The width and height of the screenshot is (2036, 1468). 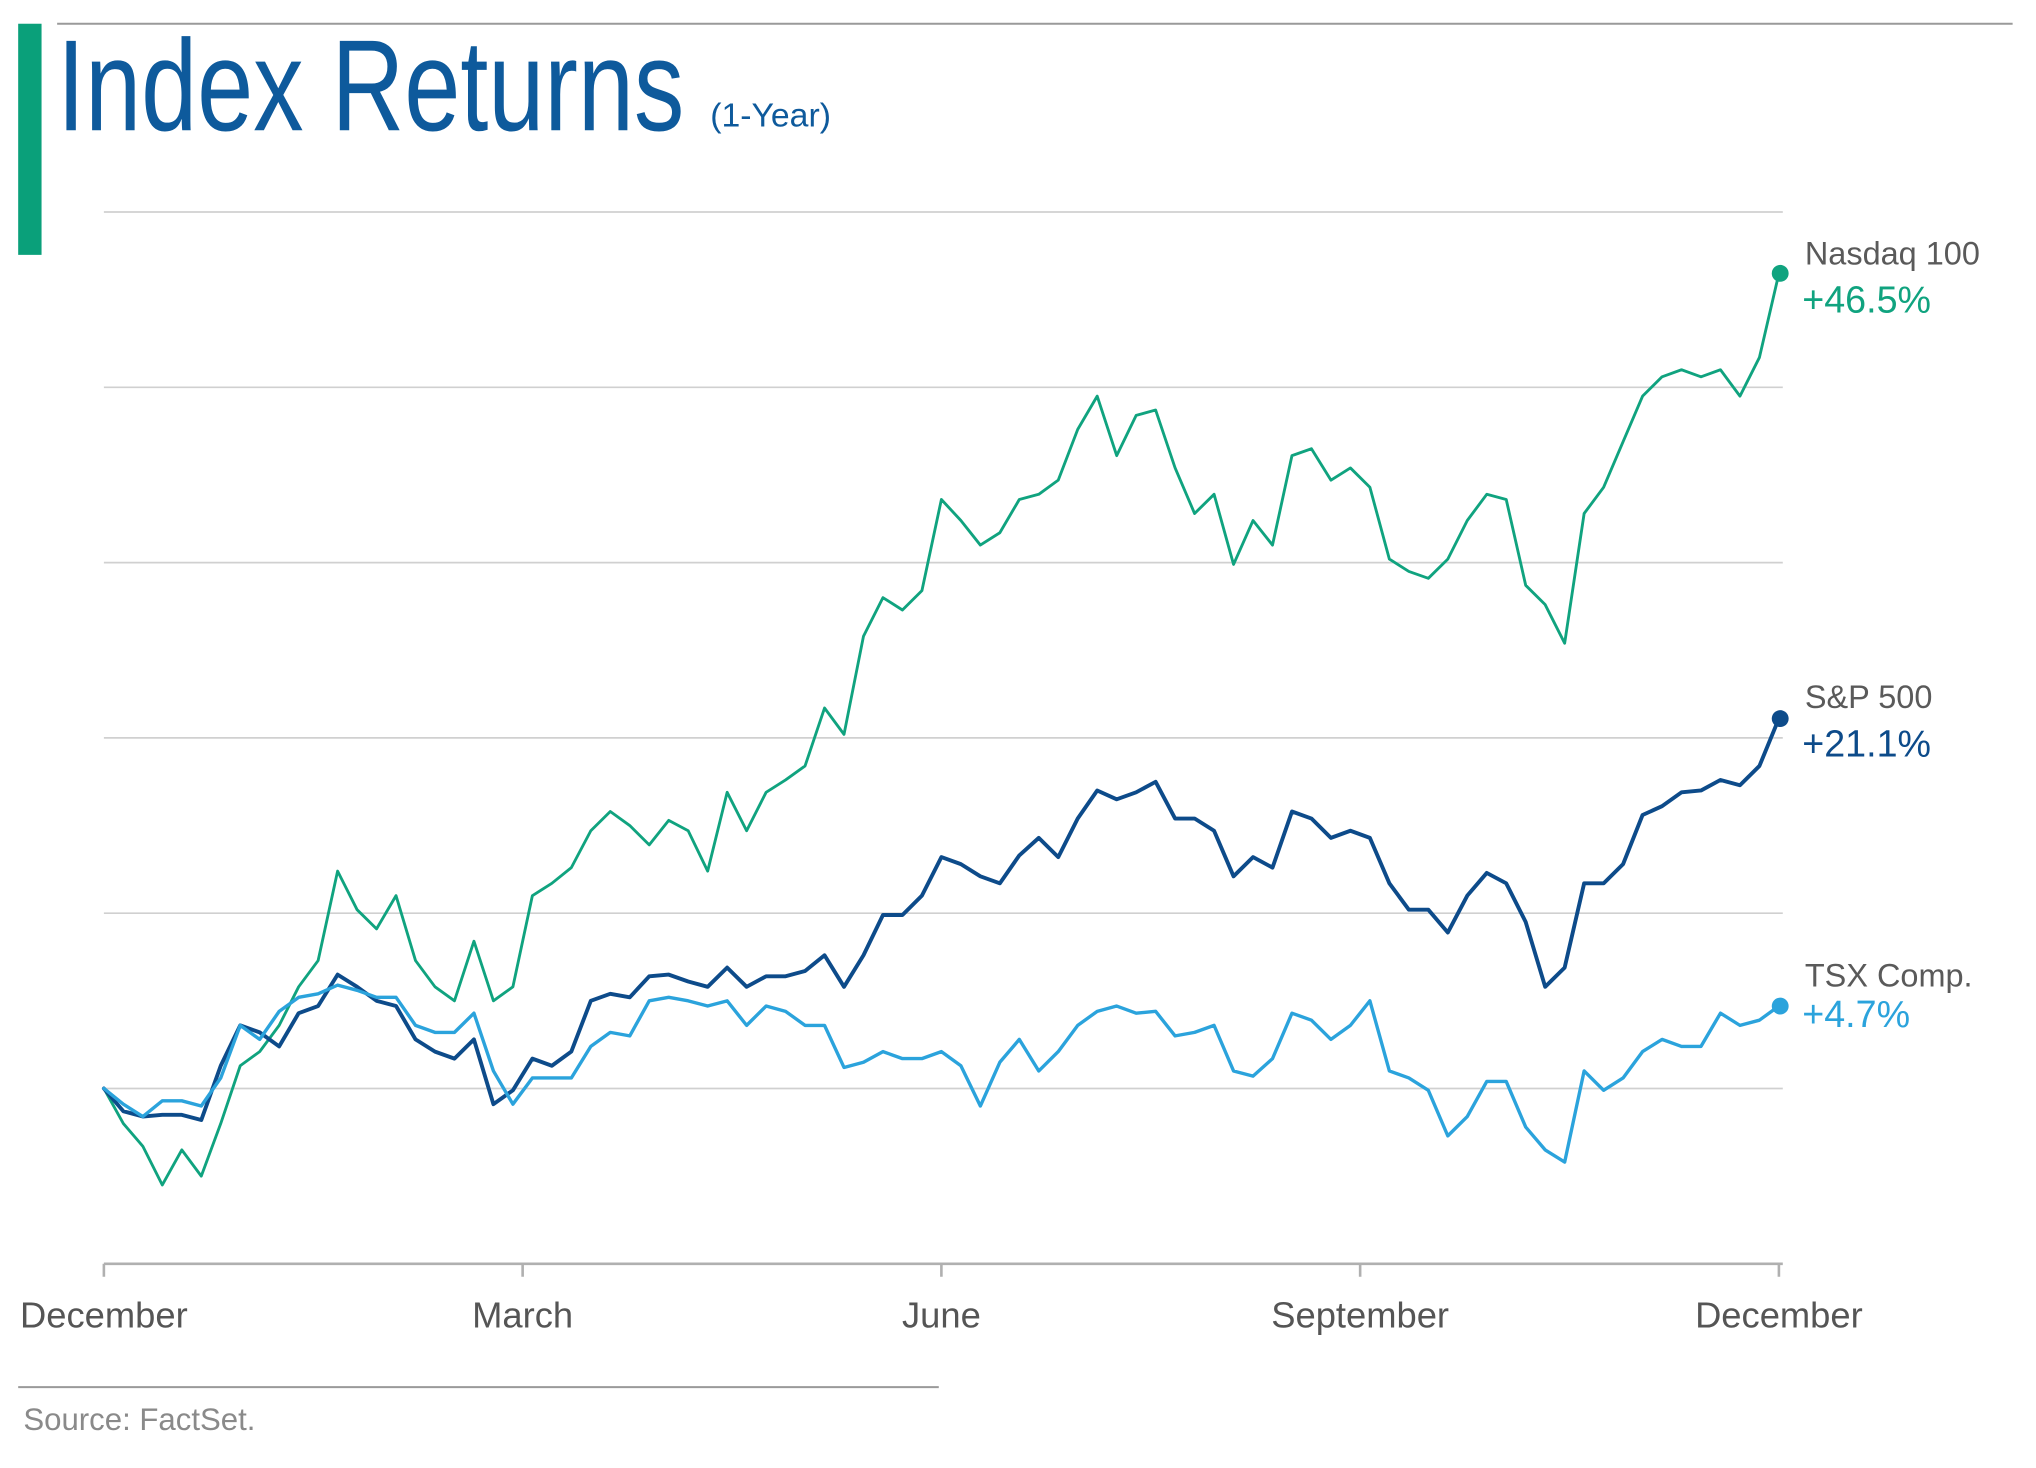 I want to click on series-value-label-s-p-500: +21.1%, so click(x=1866, y=743).